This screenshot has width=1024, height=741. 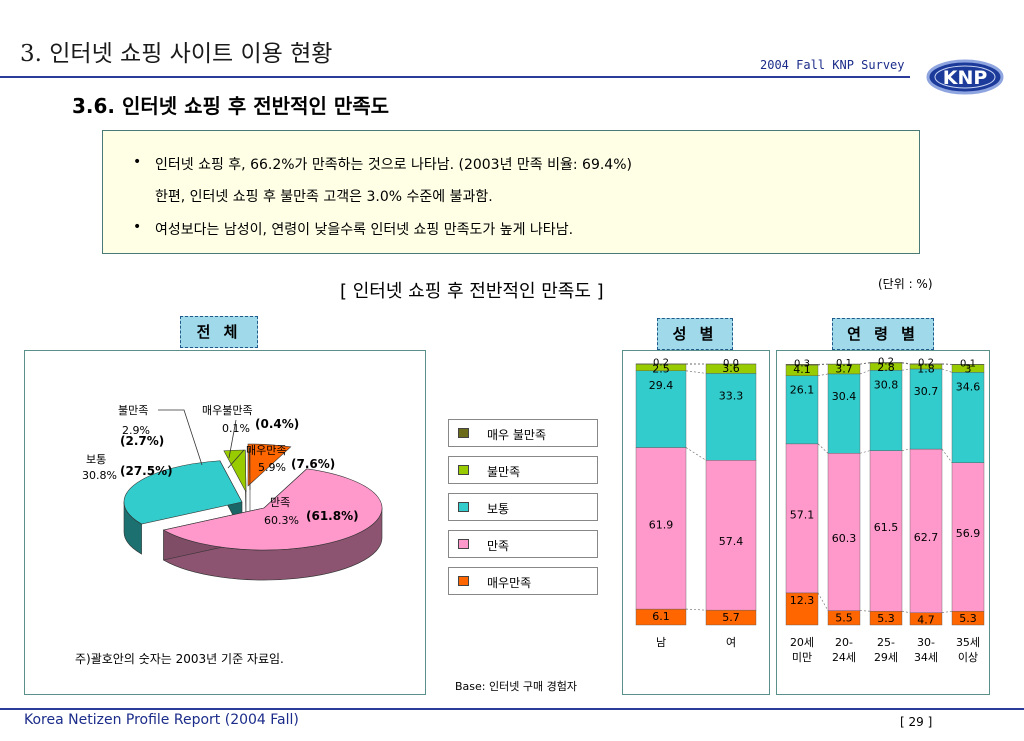 I want to click on pie-label-prev: (27.5%), so click(x=146, y=471).